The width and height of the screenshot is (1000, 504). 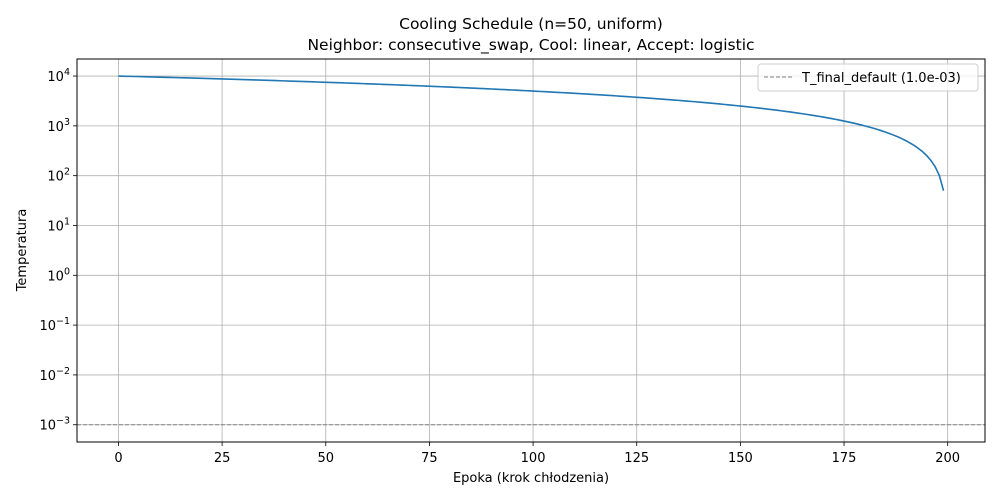 I want to click on x-tick-label: 75, so click(x=429, y=458).